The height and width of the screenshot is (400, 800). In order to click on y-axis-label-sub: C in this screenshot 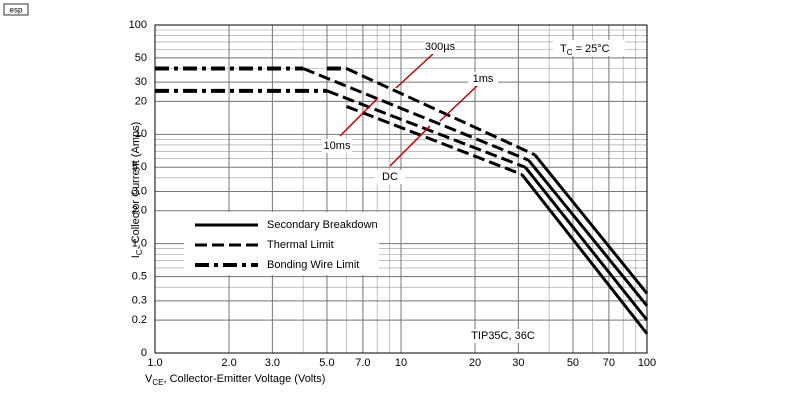, I will do `click(139, 252)`.